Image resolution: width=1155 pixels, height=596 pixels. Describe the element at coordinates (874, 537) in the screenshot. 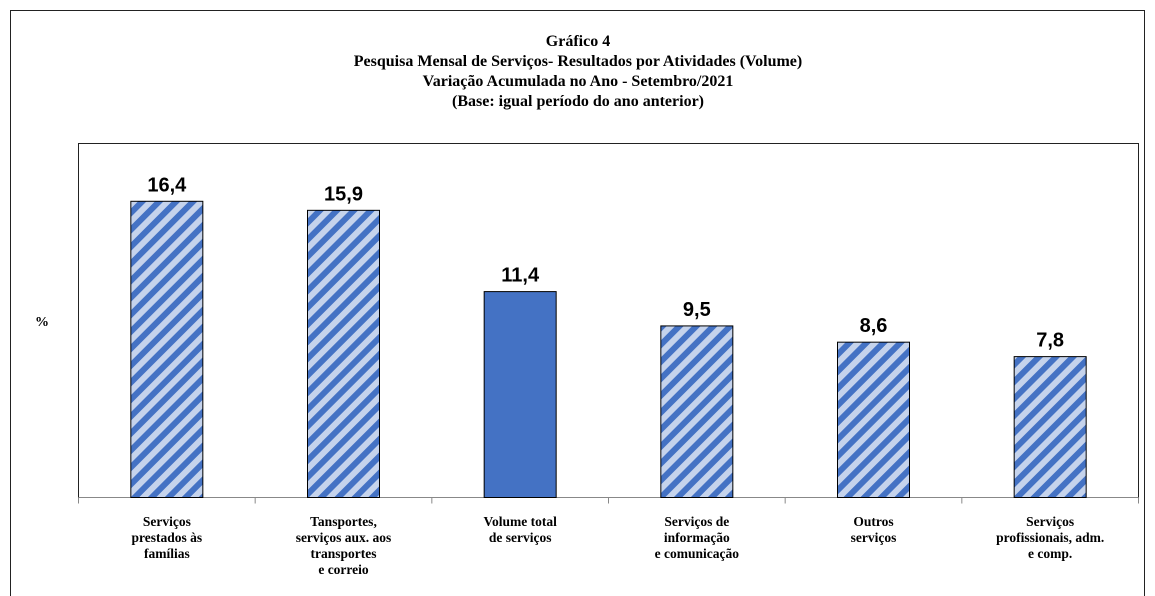

I see `x-tick-label: serviços` at that location.